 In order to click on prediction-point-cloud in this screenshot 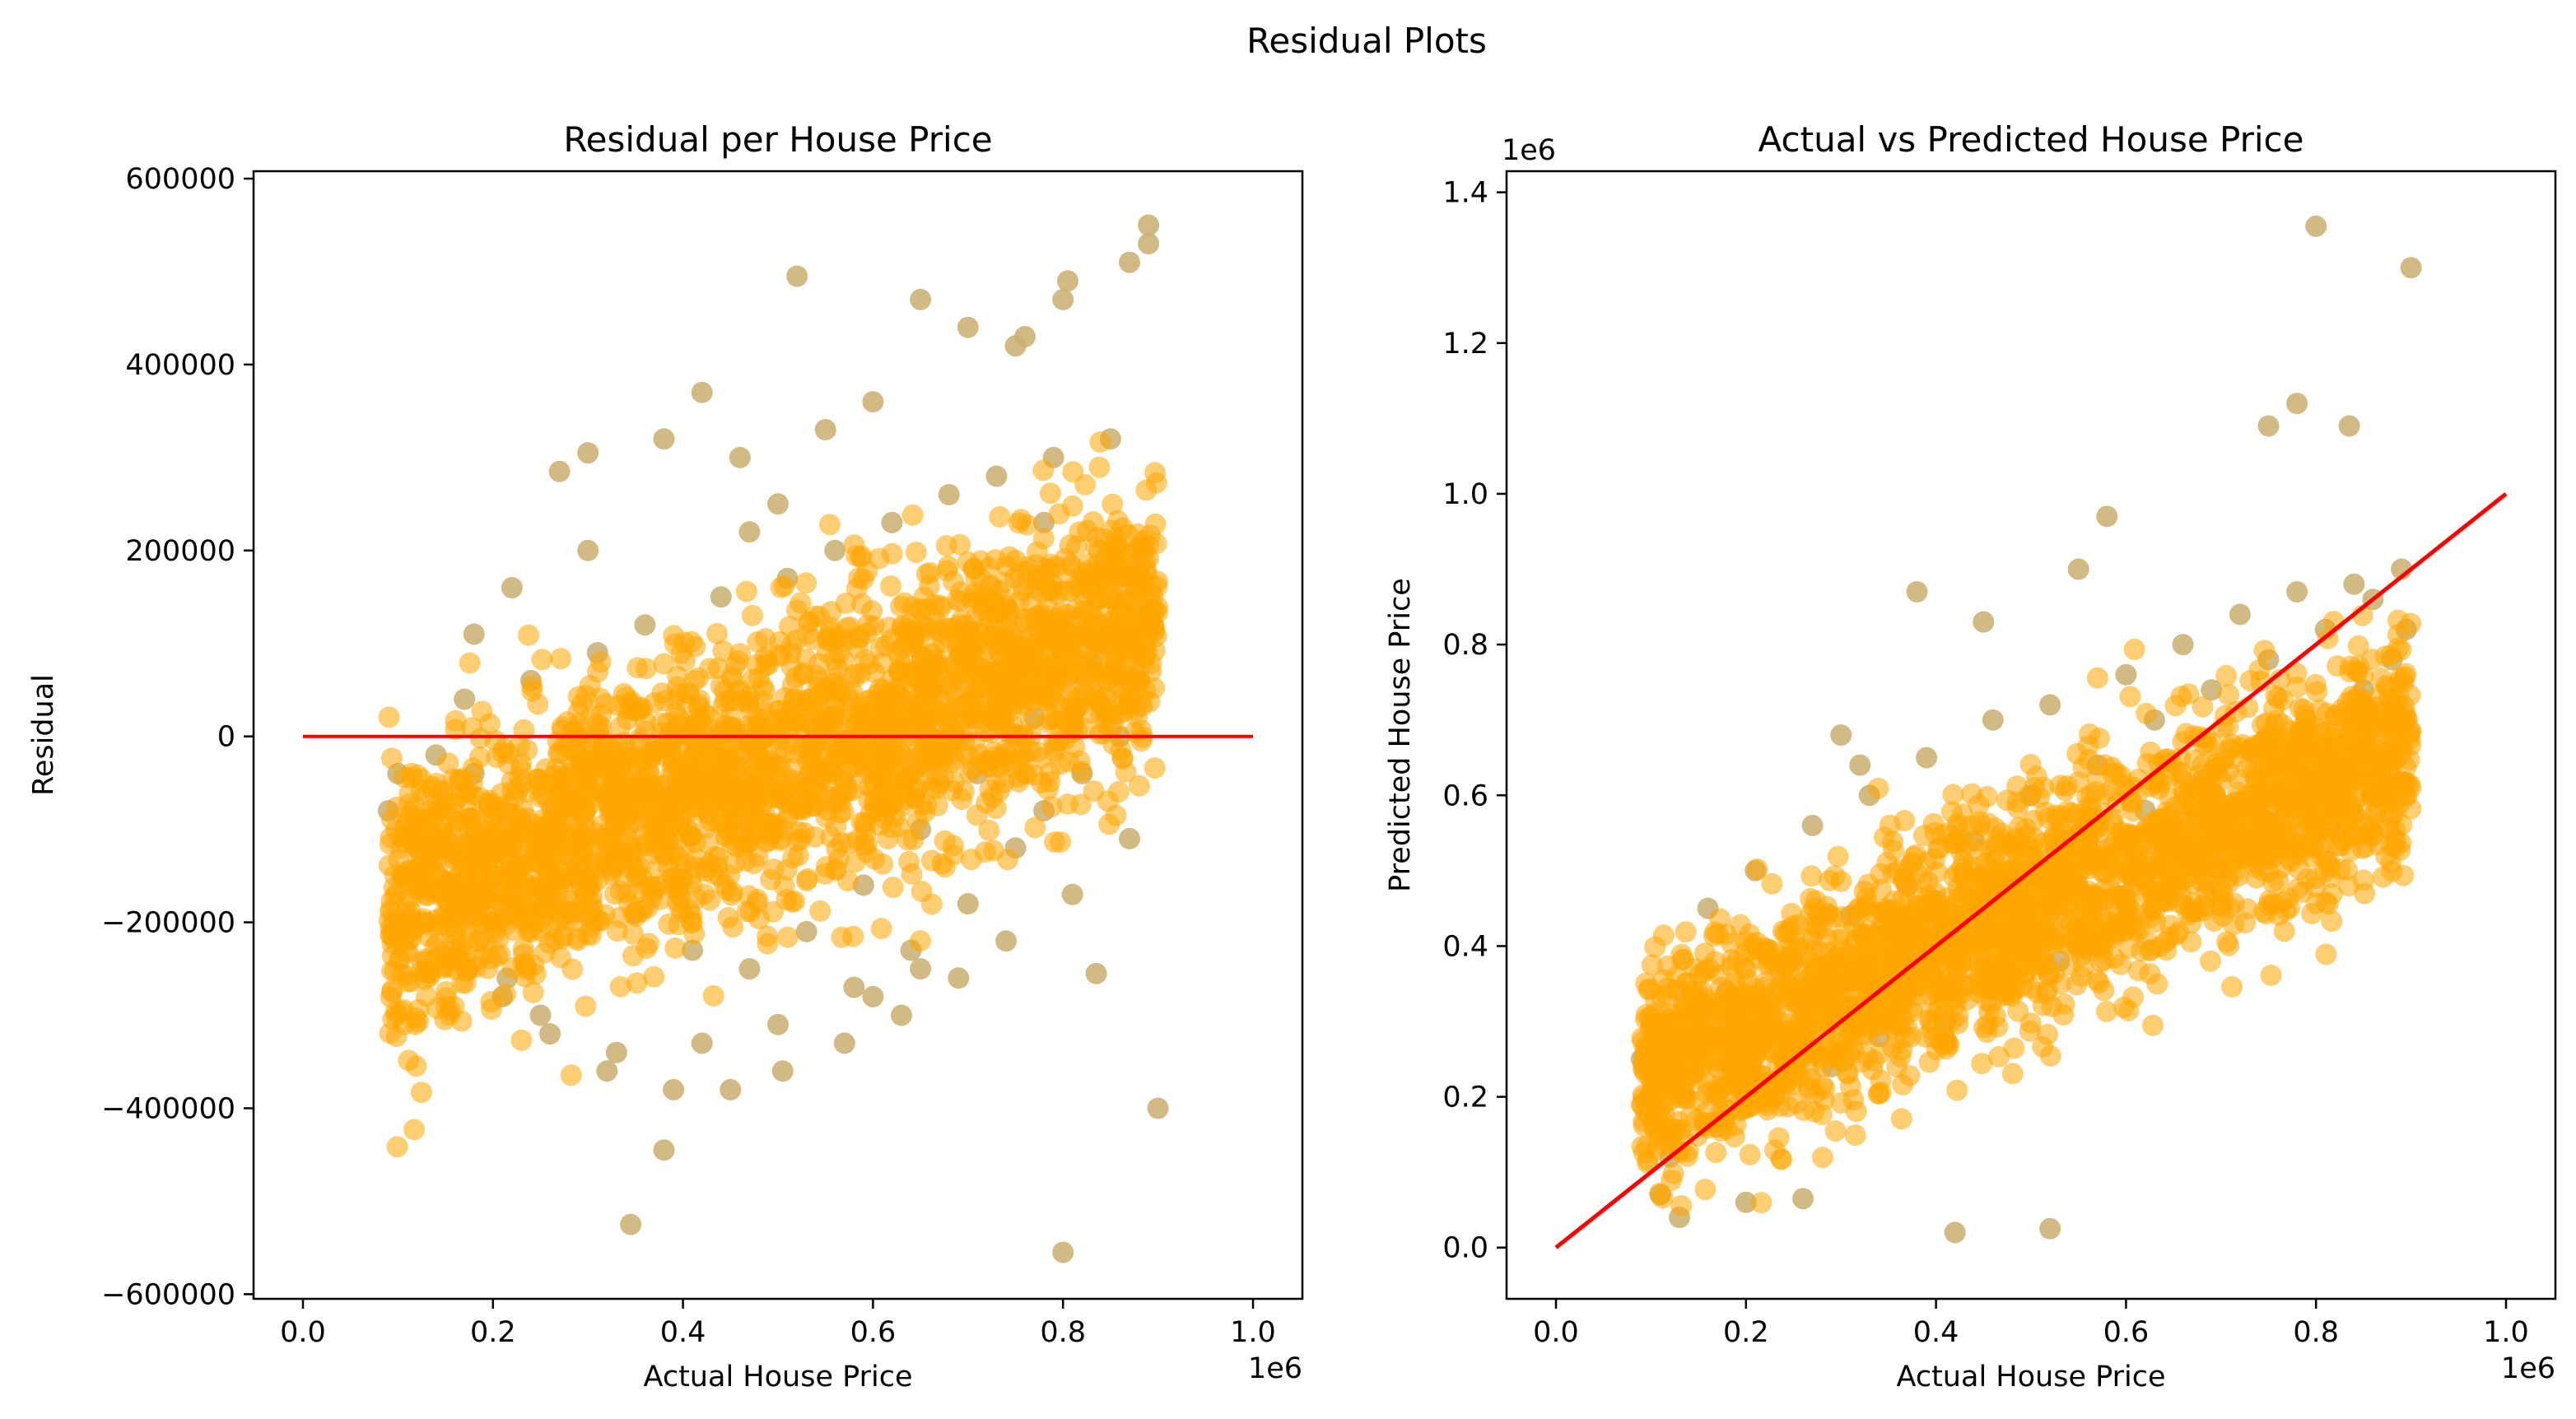, I will do `click(2026, 910)`.